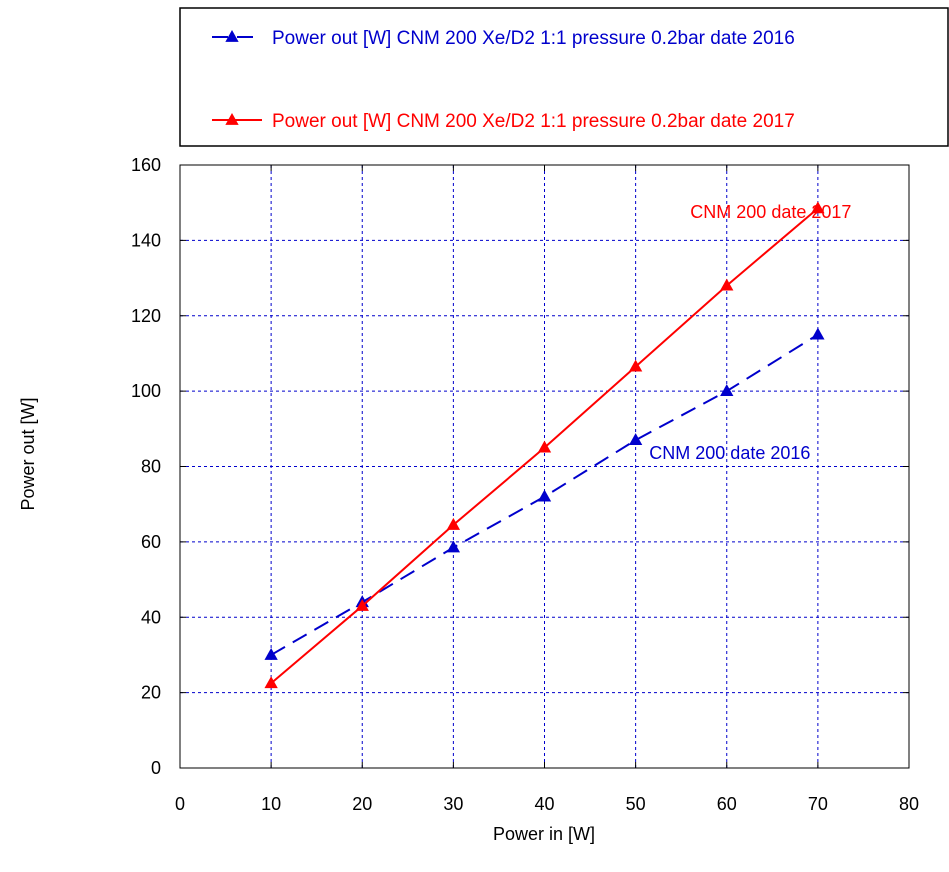 Image resolution: width=949 pixels, height=872 pixels. I want to click on x-tick-label: 80, so click(909, 804).